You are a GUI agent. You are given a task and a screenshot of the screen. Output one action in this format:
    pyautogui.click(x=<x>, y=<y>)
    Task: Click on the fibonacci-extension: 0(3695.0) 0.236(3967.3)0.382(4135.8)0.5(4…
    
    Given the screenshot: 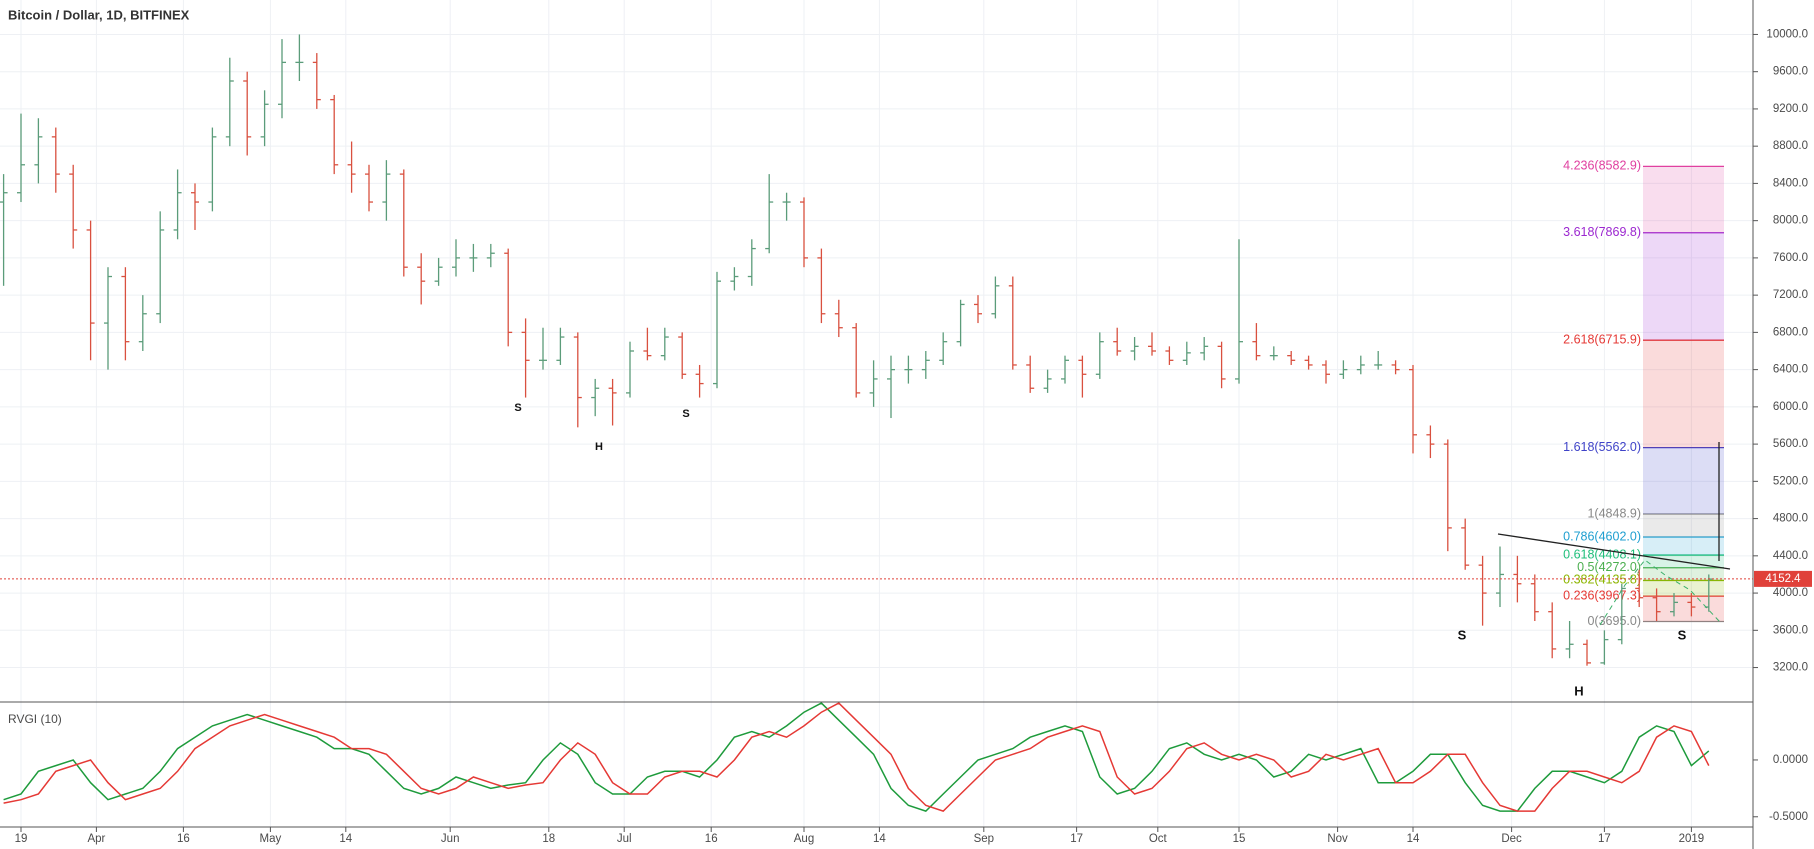 What is the action you would take?
    pyautogui.click(x=1643, y=393)
    